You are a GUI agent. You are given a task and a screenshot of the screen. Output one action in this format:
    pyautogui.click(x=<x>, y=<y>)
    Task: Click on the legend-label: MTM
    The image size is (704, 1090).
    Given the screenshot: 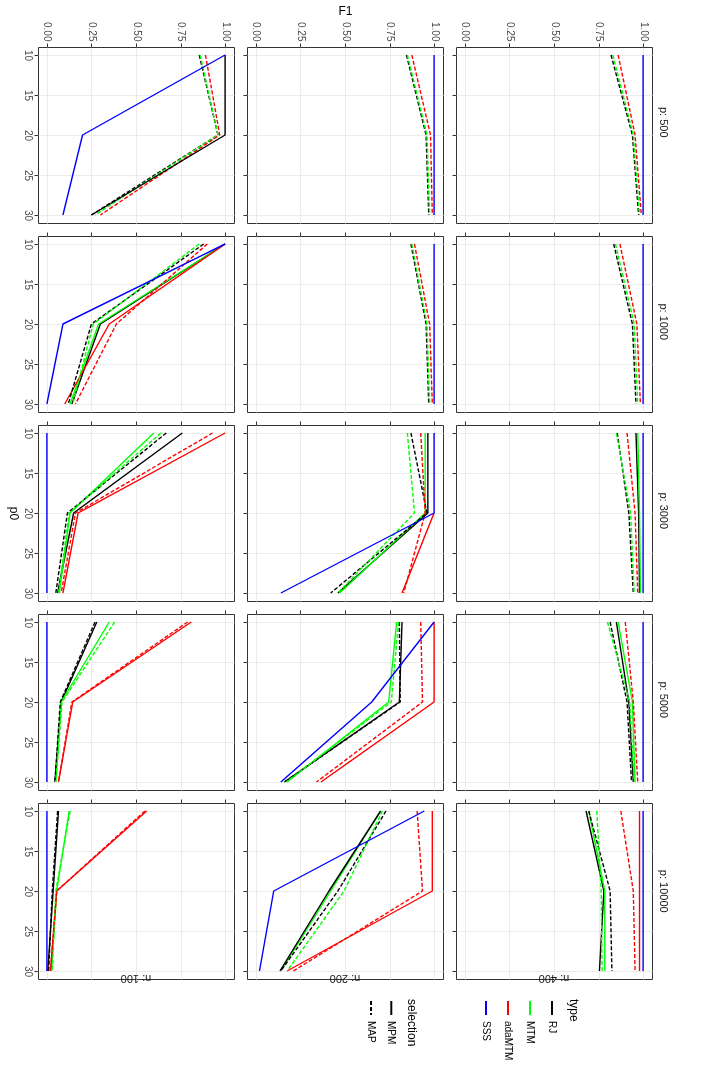 What is the action you would take?
    pyautogui.click(x=530, y=1032)
    